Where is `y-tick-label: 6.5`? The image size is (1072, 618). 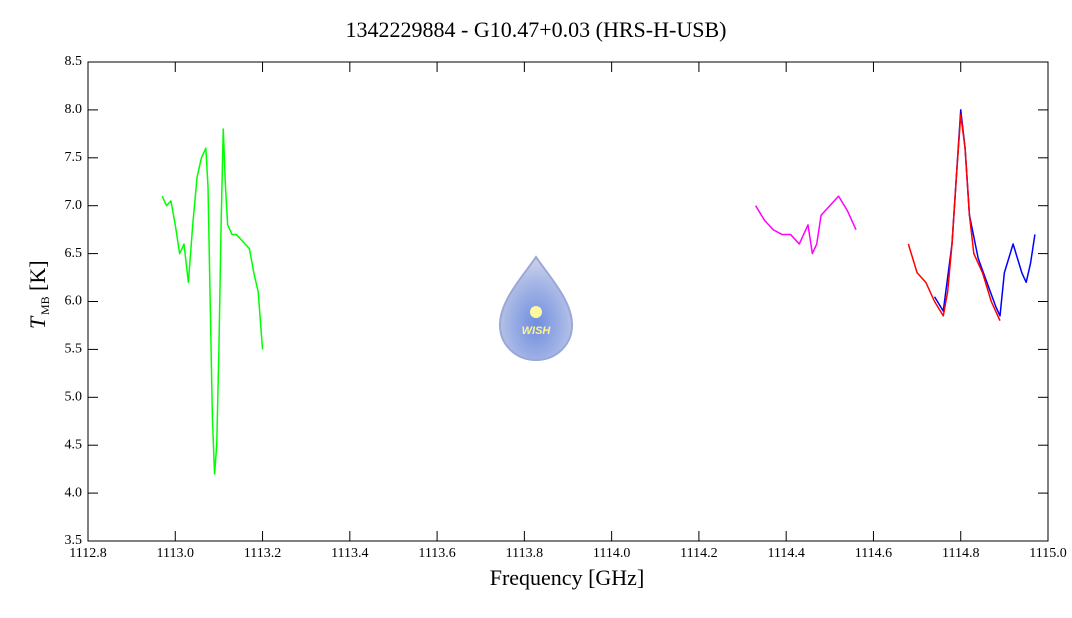
y-tick-label: 6.5 is located at coordinates (74, 253).